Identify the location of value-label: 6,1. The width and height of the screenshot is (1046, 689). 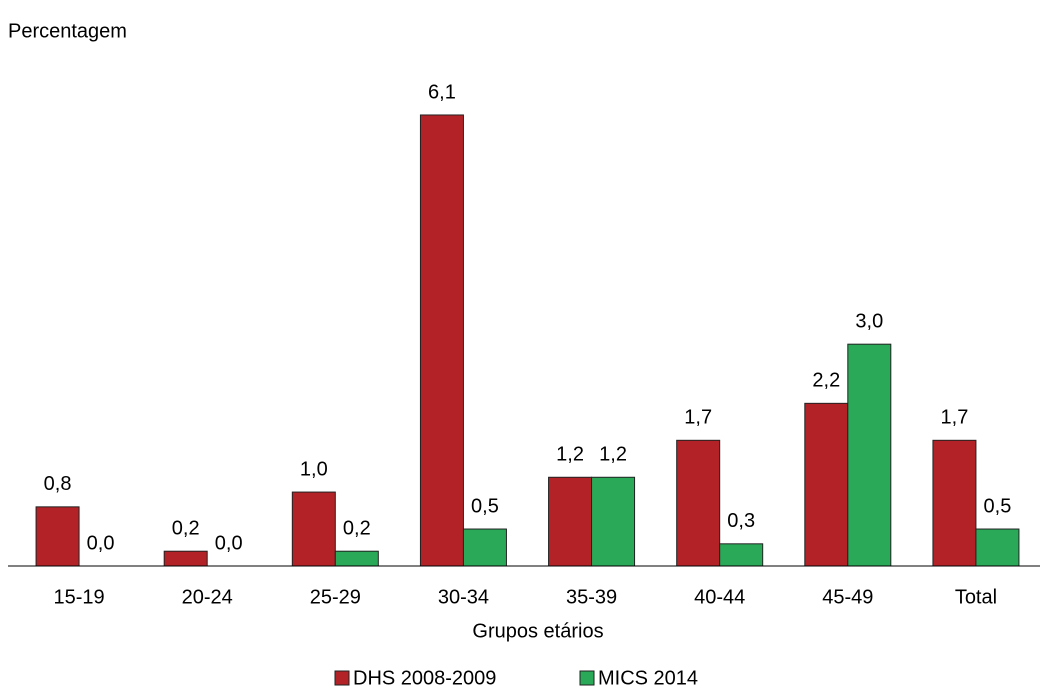
(442, 92).